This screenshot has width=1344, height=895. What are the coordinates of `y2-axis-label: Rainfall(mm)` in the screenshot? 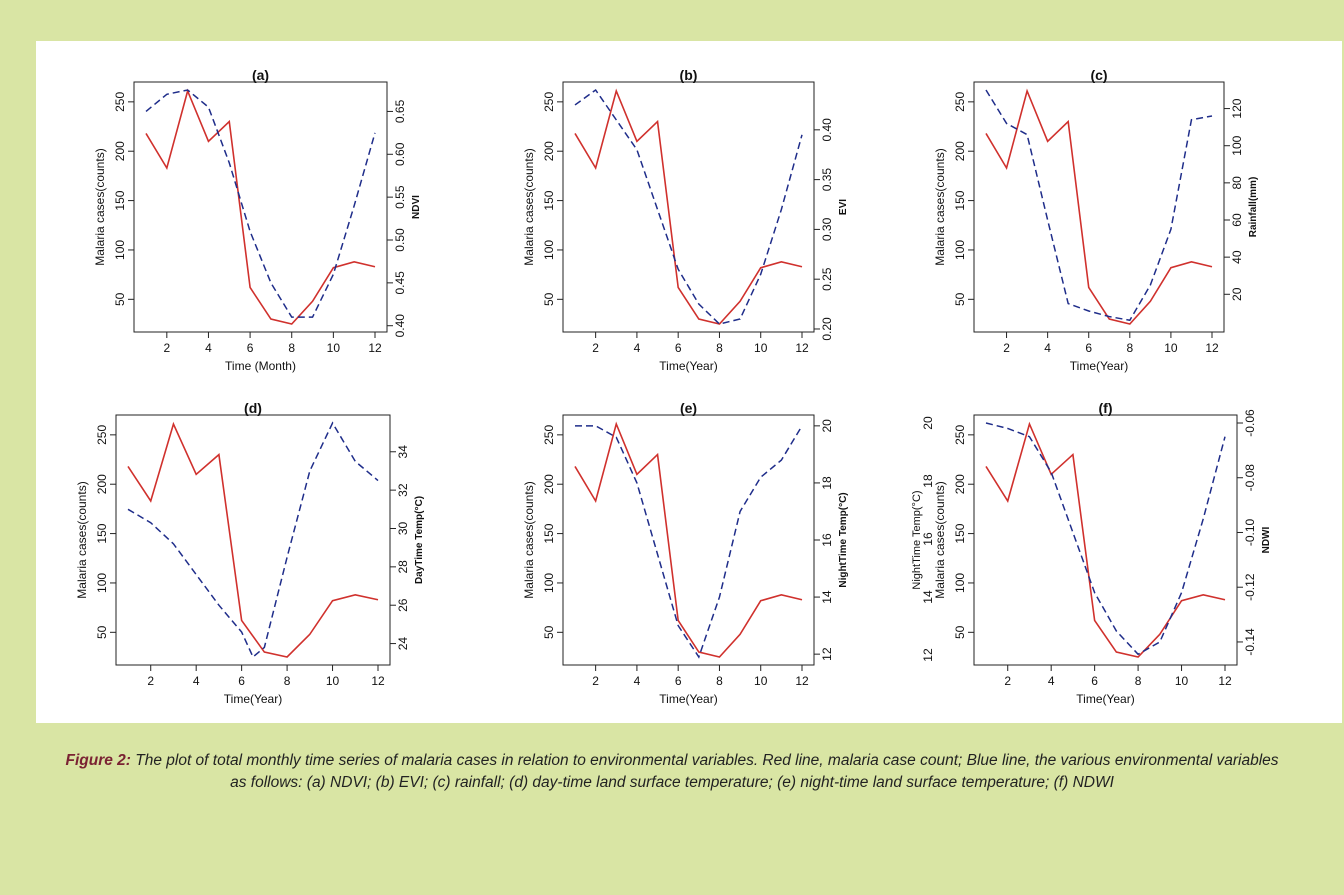 It's located at (1253, 207).